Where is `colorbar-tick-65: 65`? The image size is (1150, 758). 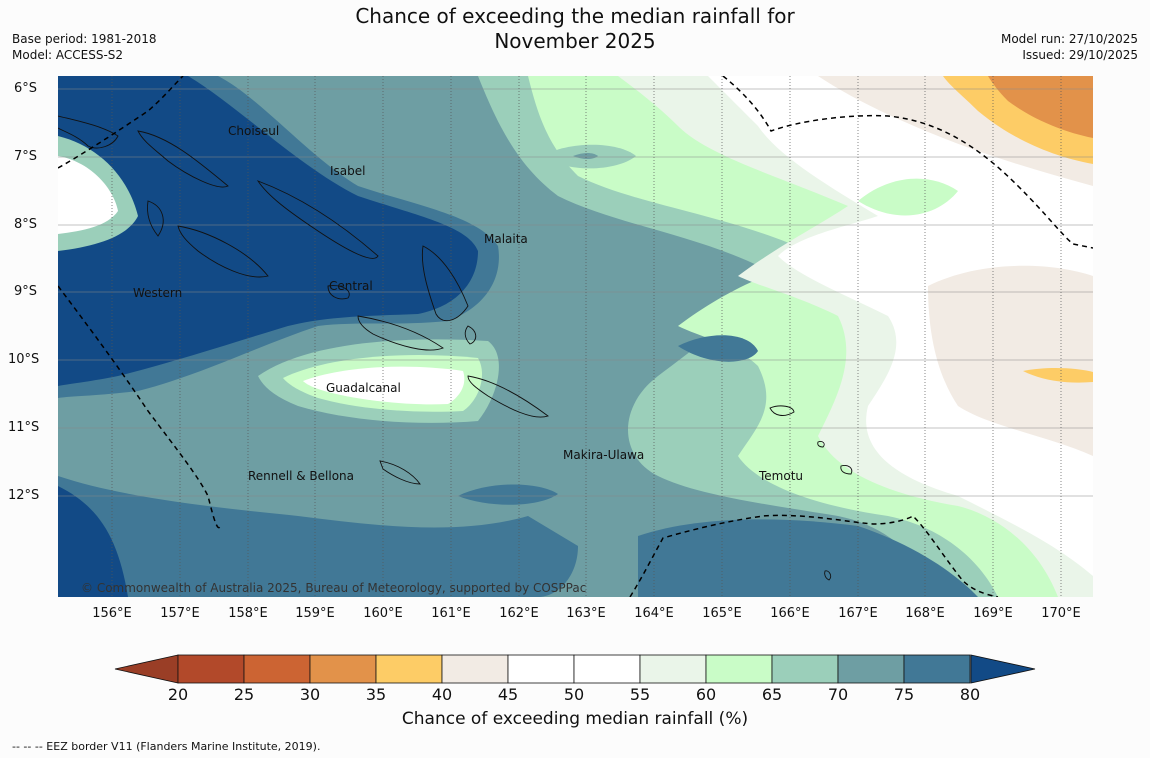
colorbar-tick-65: 65 is located at coordinates (772, 694).